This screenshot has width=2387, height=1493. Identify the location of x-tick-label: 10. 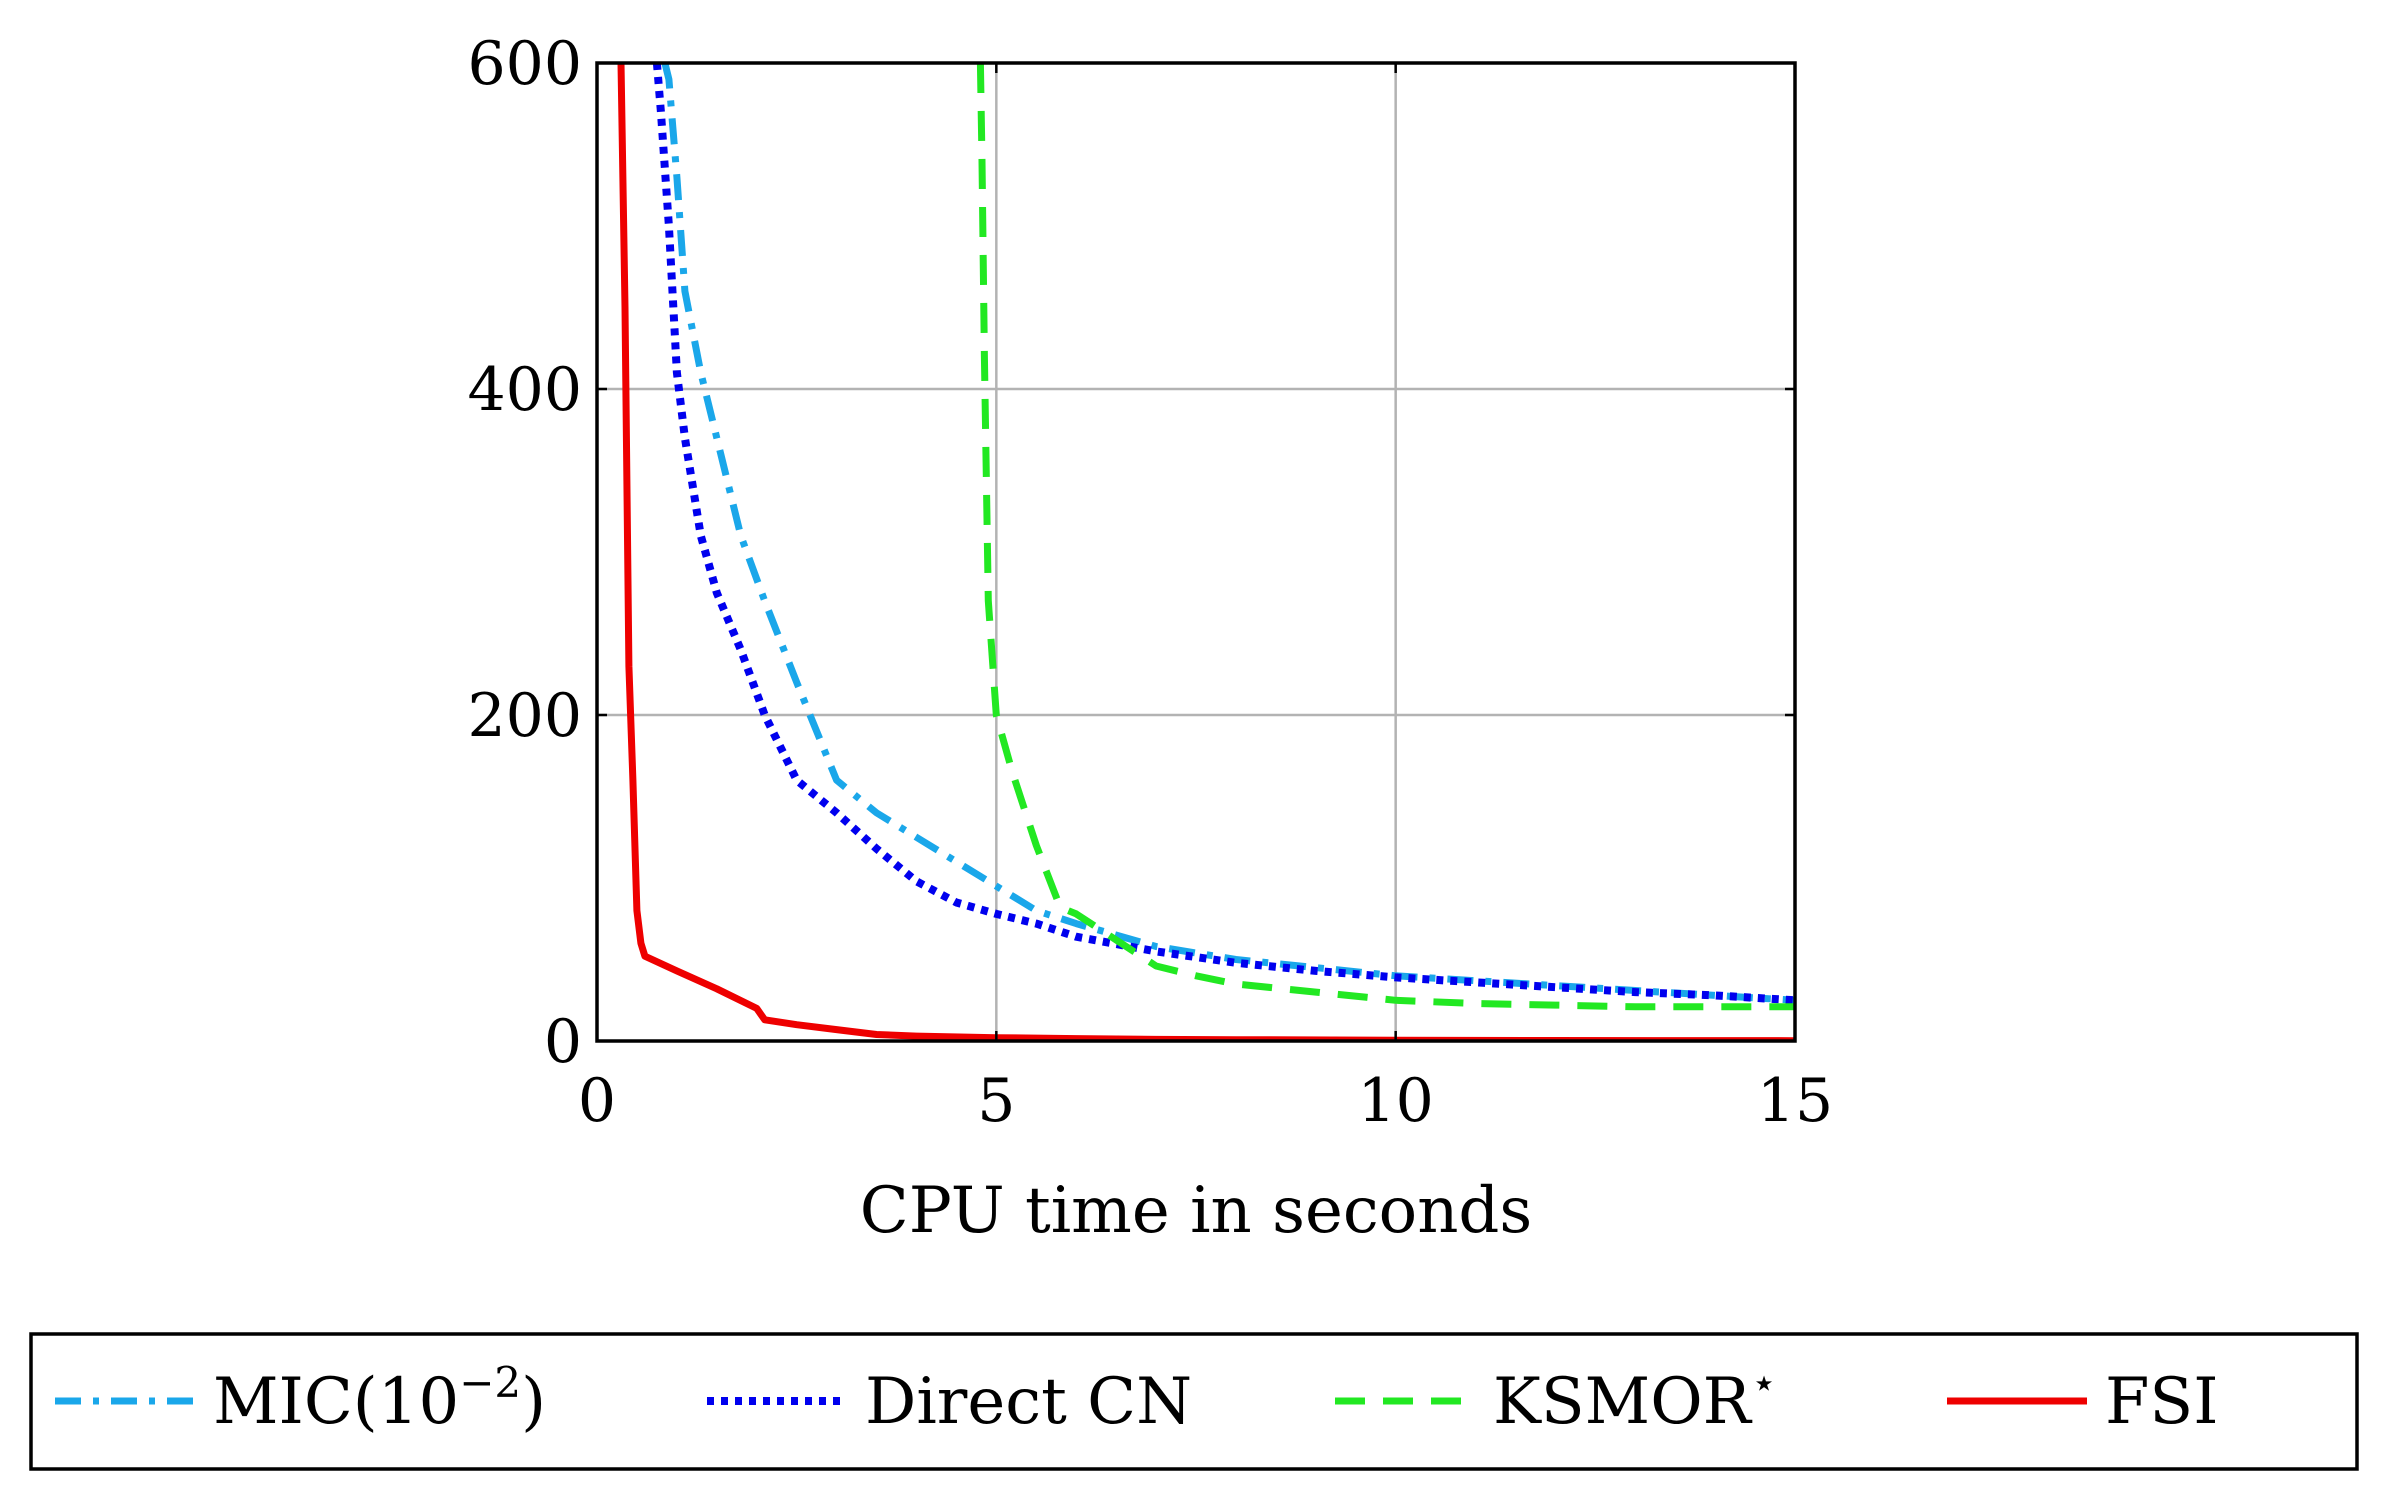
(1395, 1101).